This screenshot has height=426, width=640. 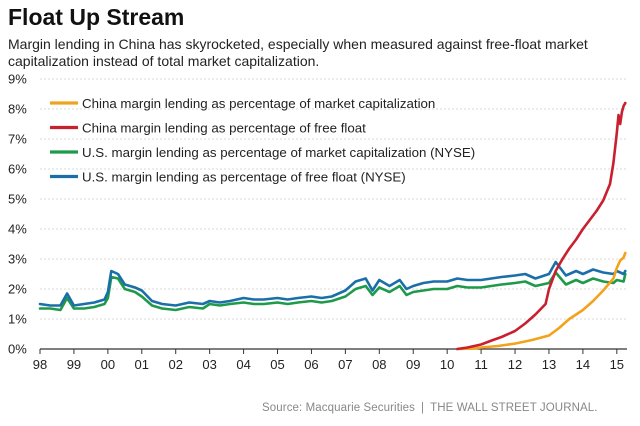 I want to click on publisher-name: THE WALL STREET JOURNAL., so click(x=514, y=408).